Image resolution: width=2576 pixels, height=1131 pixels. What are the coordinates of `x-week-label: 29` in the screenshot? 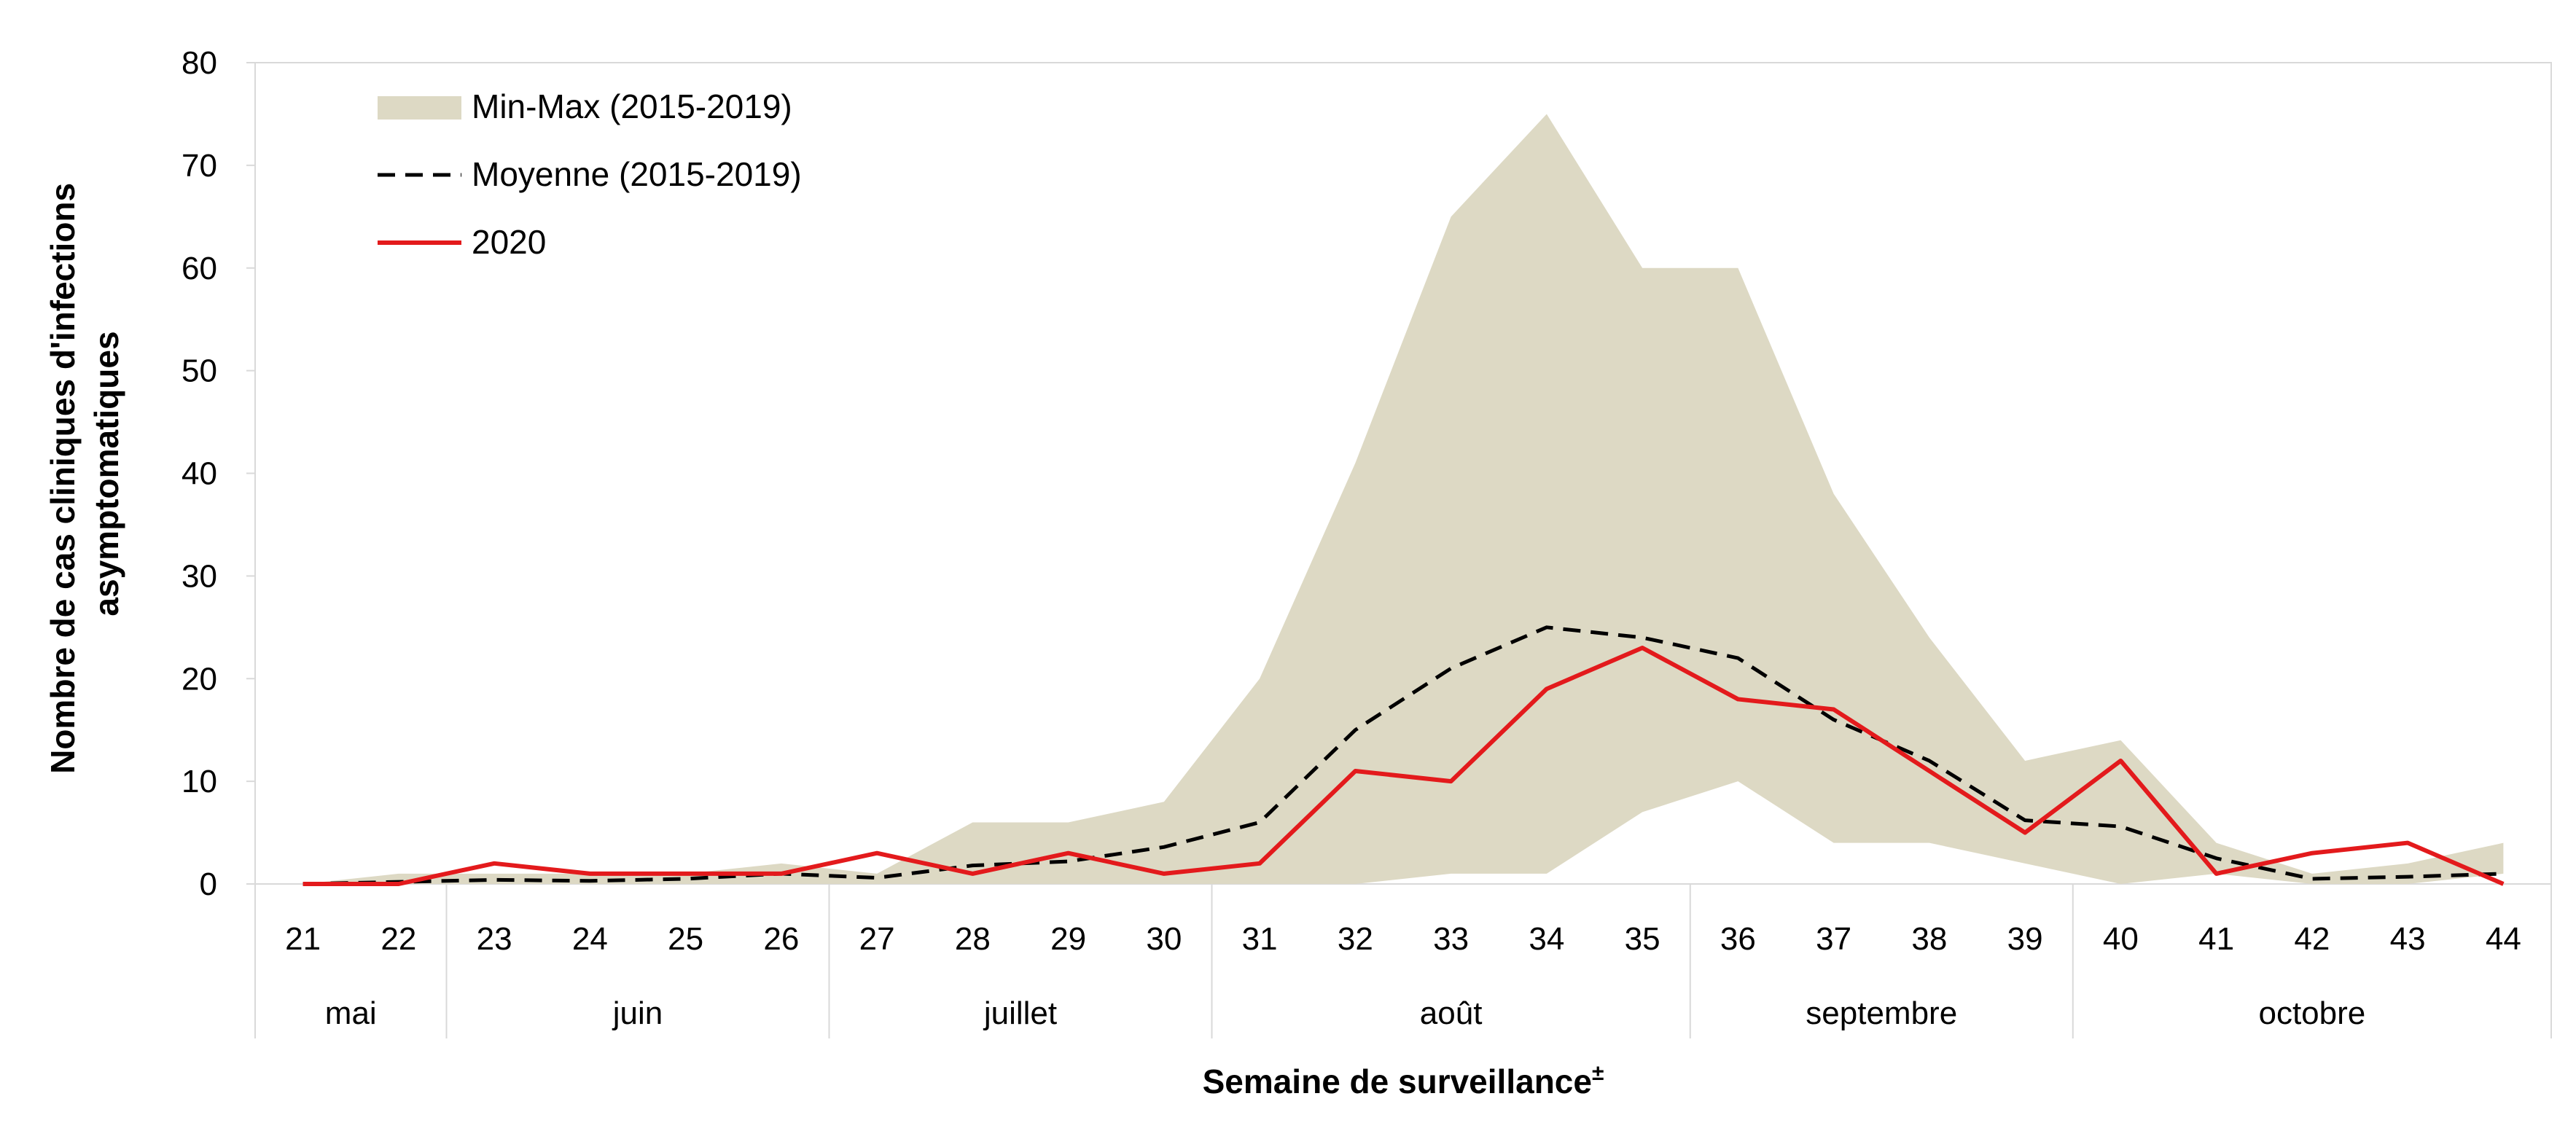 It's located at (1068, 939).